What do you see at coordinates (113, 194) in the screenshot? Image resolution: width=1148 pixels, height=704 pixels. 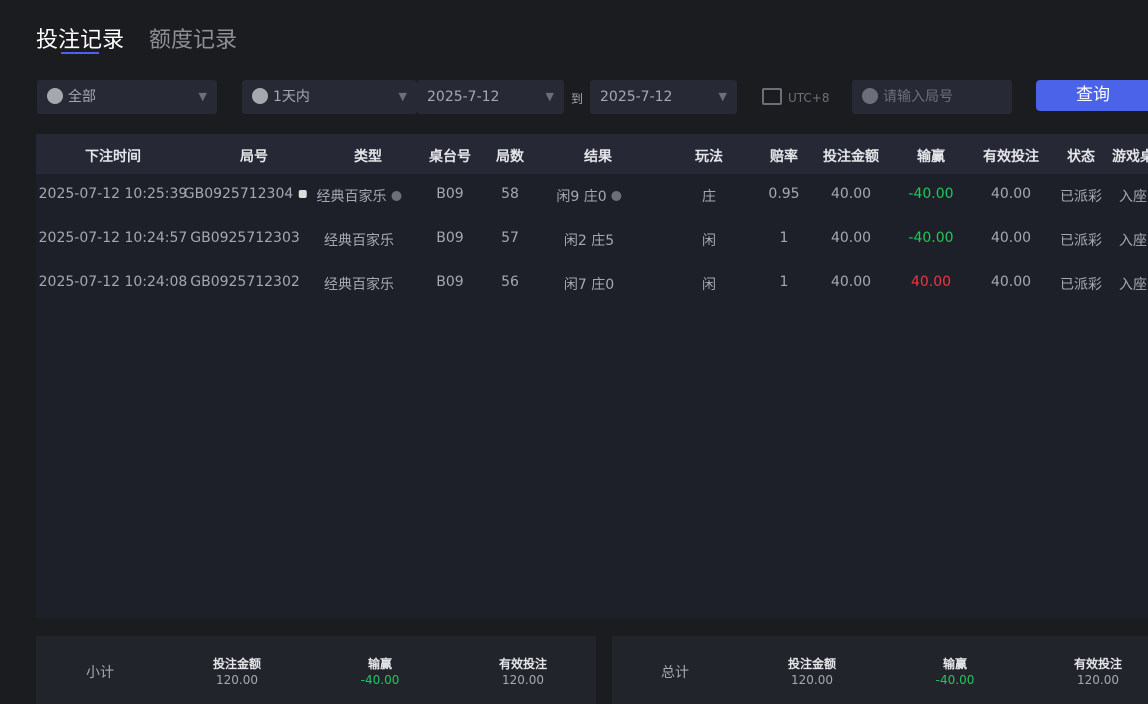 I see `table-cell: 2025-07-12 10:25:39` at bounding box center [113, 194].